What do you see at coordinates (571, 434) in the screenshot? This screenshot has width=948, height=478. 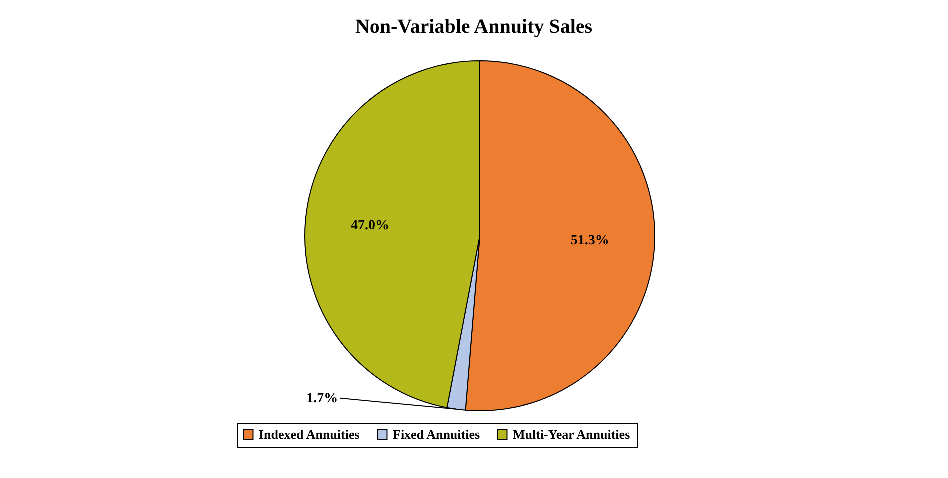 I see `legend-label: Multi-Year Annuities` at bounding box center [571, 434].